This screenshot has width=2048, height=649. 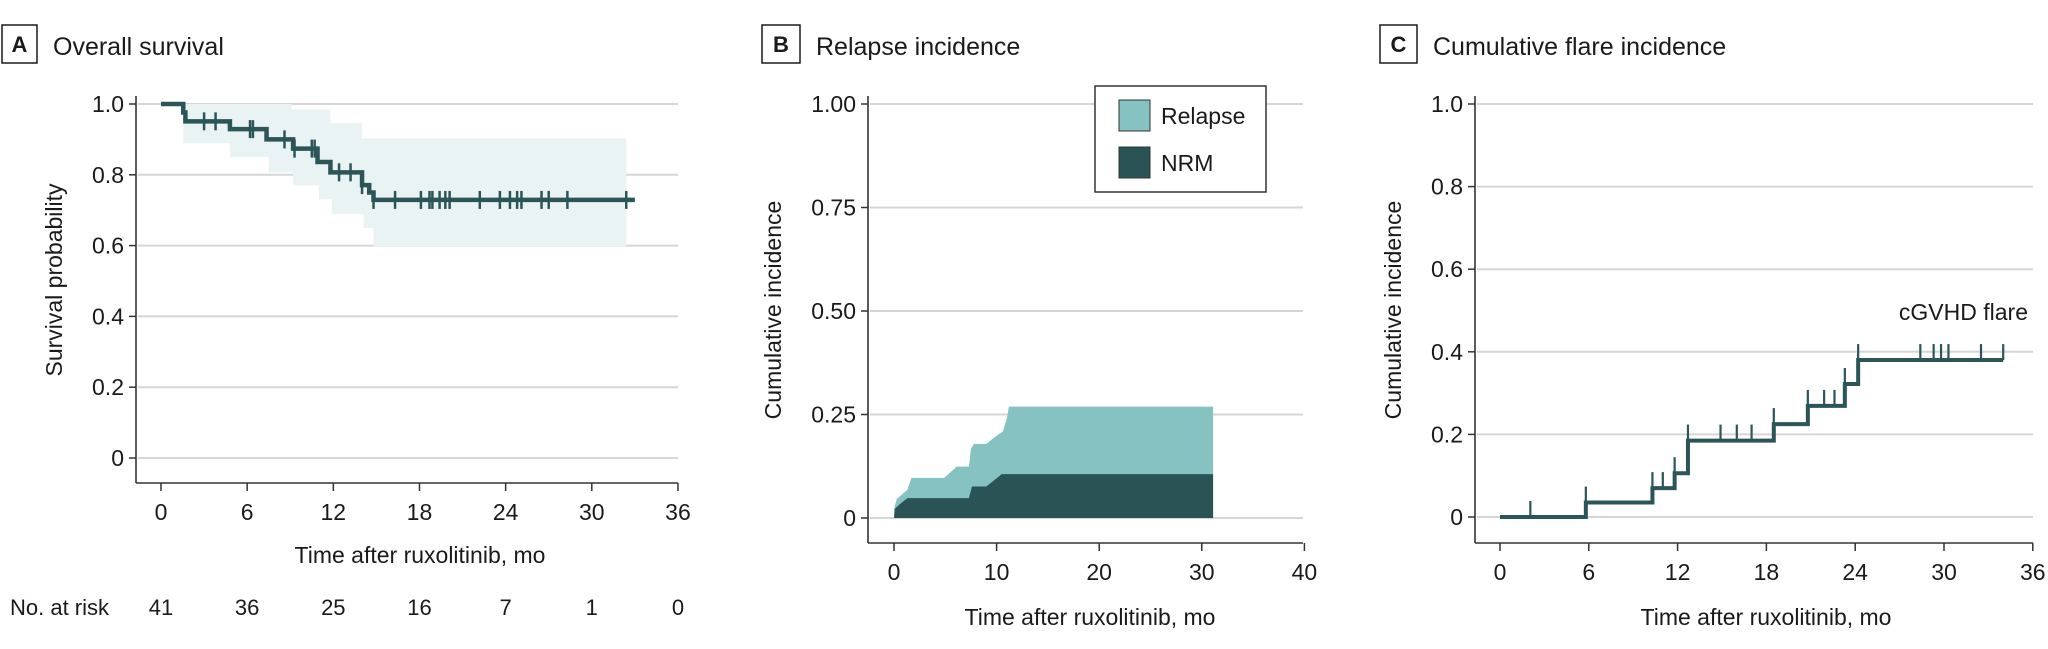 What do you see at coordinates (506, 607) in the screenshot?
I see `at-risk-value: 7` at bounding box center [506, 607].